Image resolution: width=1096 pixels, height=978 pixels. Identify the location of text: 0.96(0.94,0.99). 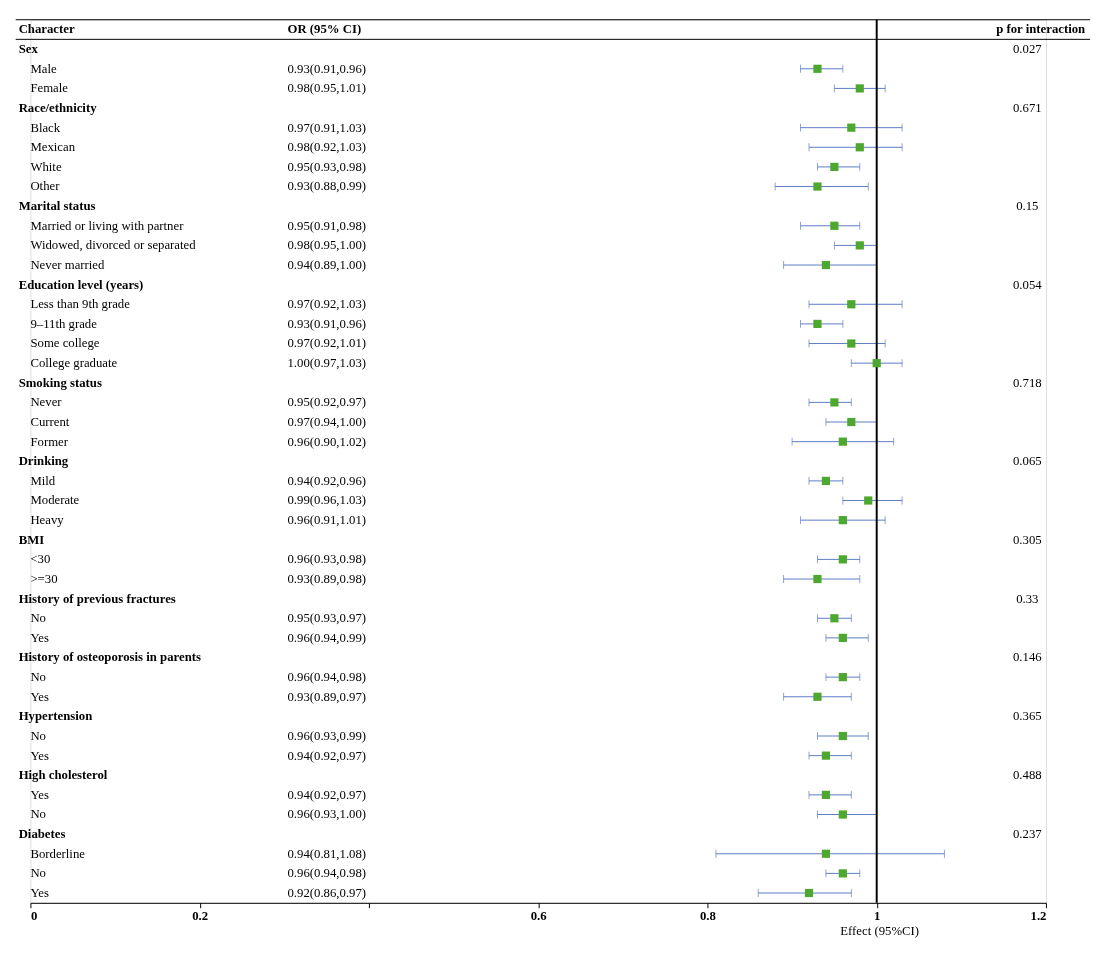
(327, 637).